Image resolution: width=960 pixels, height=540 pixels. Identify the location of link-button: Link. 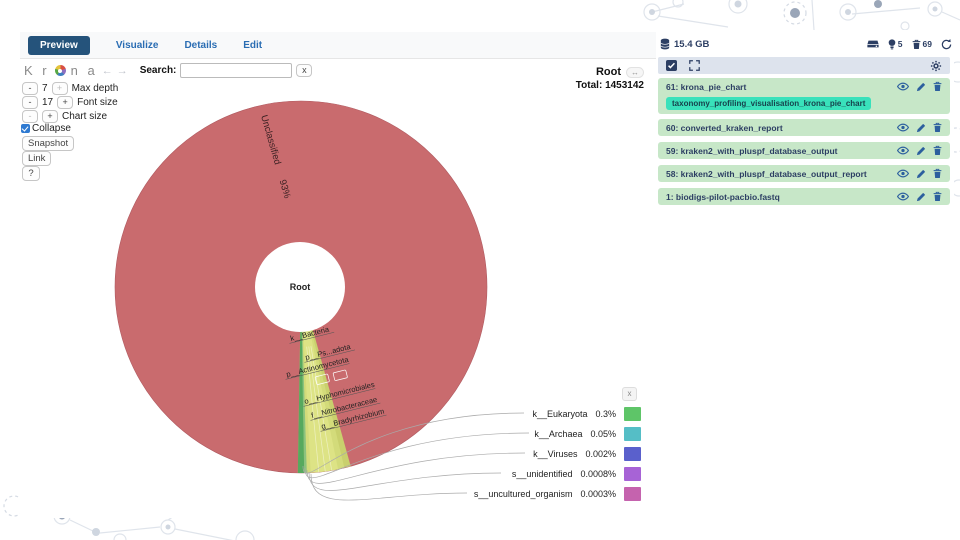
(37, 158).